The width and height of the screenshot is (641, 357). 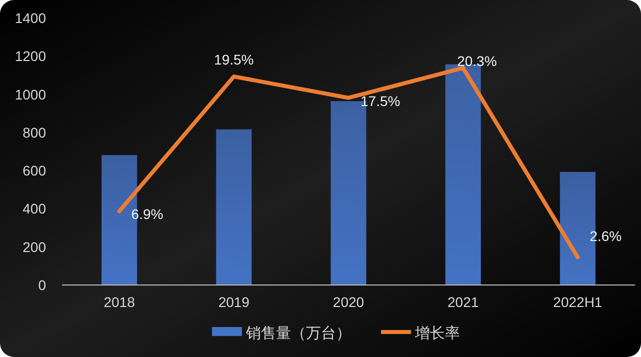 I want to click on x-tick-label: 2021, so click(x=463, y=302).